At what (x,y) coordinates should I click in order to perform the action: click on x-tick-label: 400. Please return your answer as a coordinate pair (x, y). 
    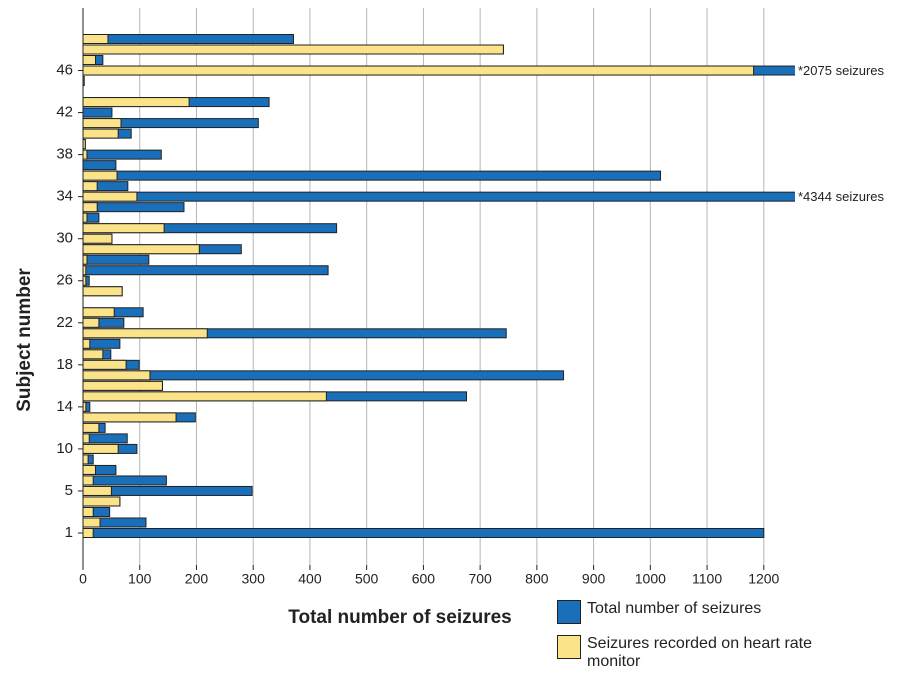
    Looking at the image, I should click on (310, 579).